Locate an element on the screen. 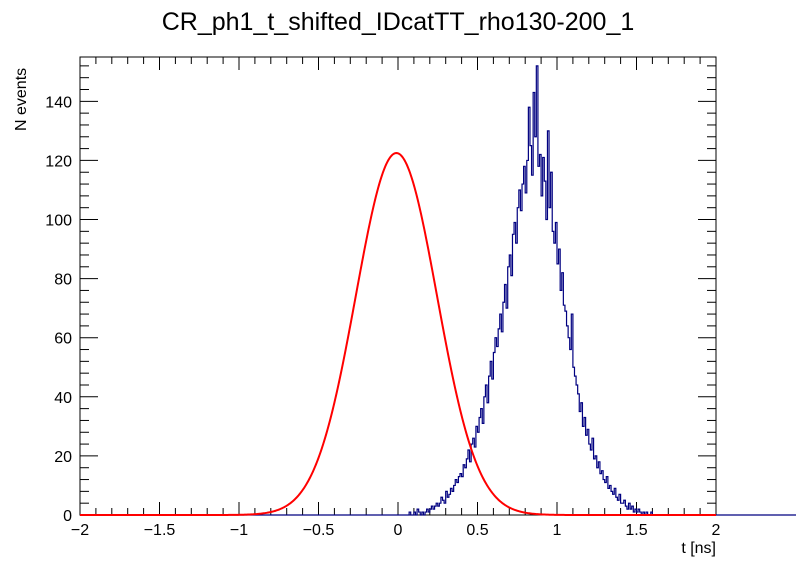 Image resolution: width=796 pixels, height=572 pixels. y-tick-label: 120 is located at coordinates (58, 161).